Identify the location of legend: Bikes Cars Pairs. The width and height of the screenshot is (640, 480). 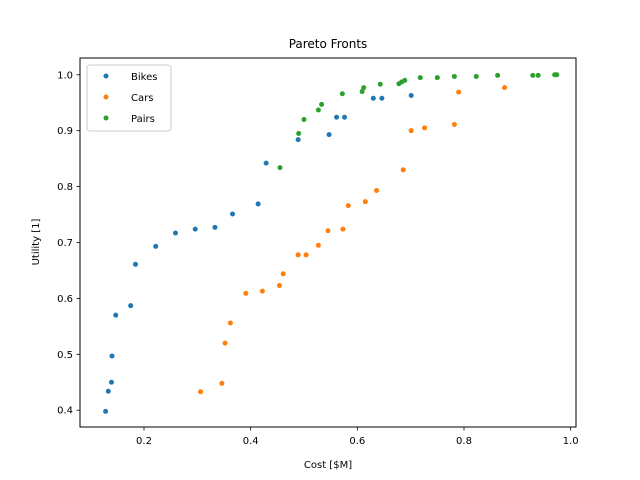
(129, 98).